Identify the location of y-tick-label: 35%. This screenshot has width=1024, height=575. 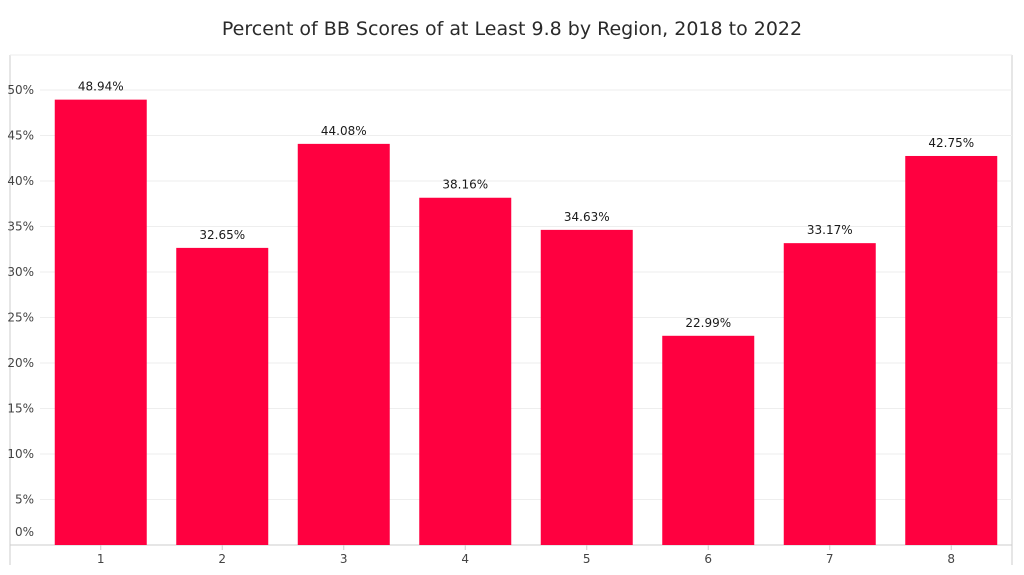
(20, 227).